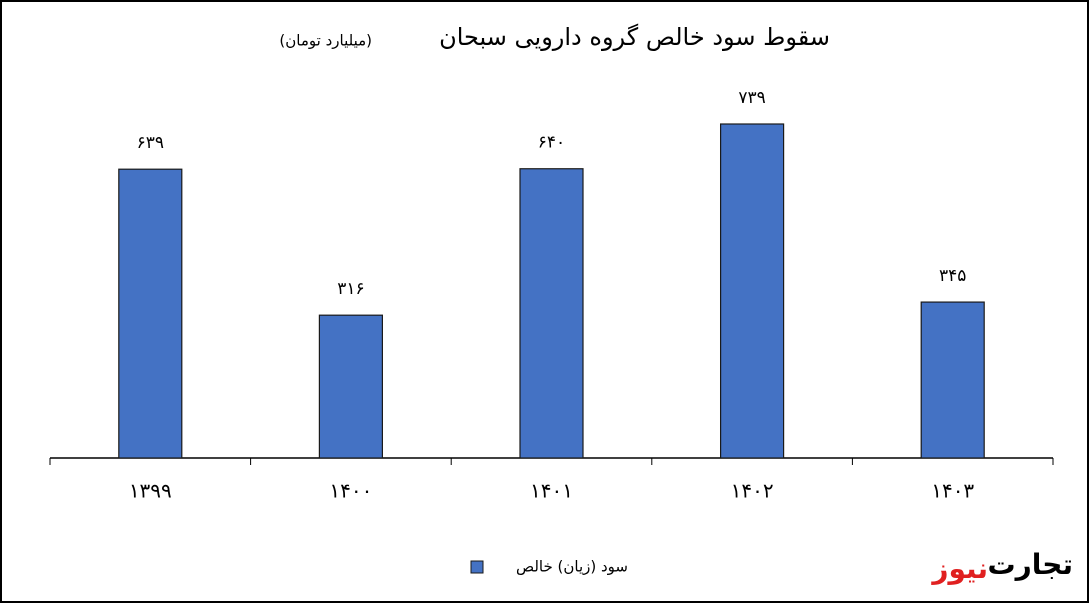 This screenshot has height=603, width=1089. What do you see at coordinates (551, 143) in the screenshot?
I see `data-label: ۶۴۰` at bounding box center [551, 143].